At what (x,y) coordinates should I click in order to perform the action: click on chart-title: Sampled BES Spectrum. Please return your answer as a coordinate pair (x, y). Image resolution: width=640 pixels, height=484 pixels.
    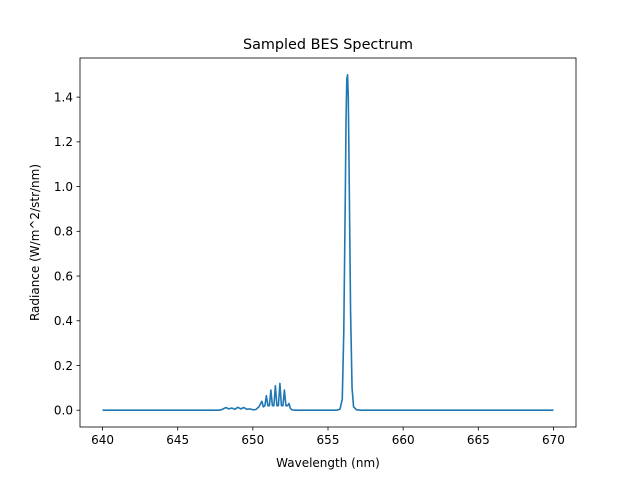
    Looking at the image, I should click on (328, 45).